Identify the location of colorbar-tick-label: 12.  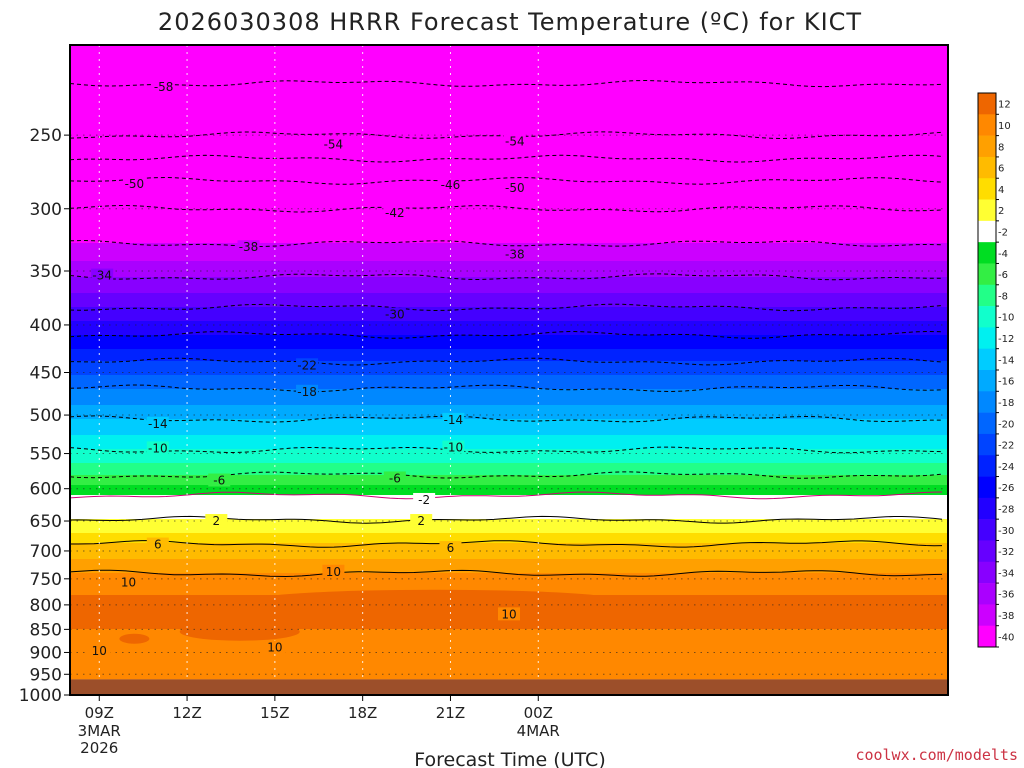
(1004, 105).